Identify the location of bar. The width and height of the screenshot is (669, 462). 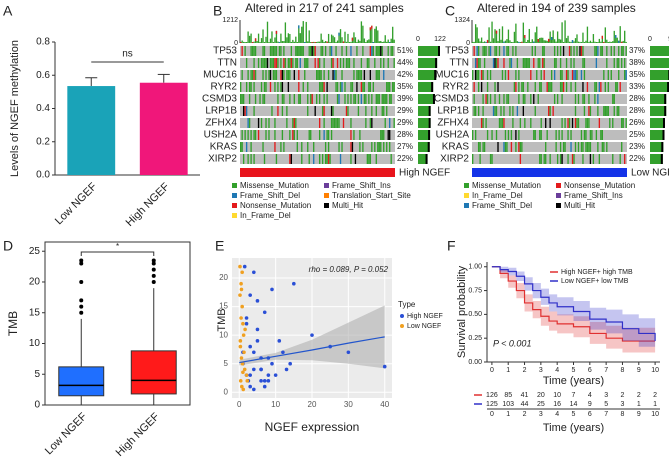
(91, 130).